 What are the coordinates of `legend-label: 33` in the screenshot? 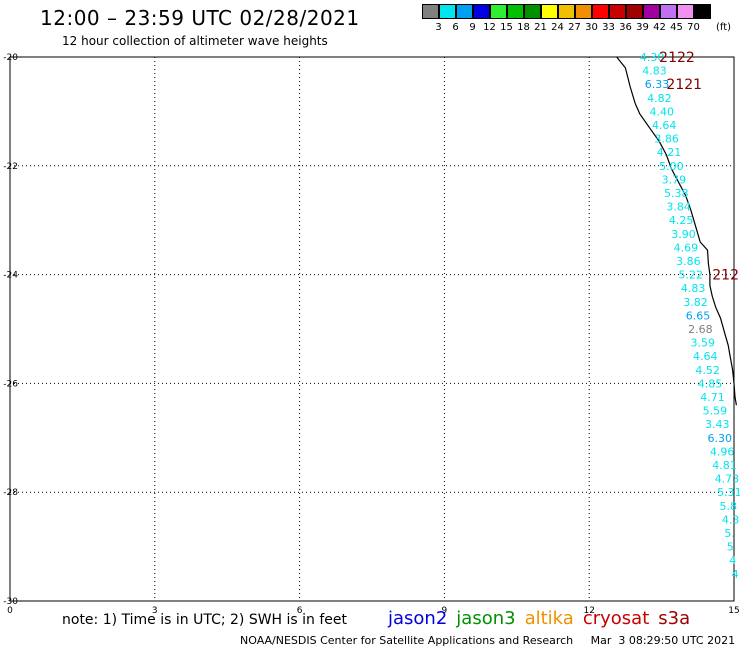 It's located at (608, 27).